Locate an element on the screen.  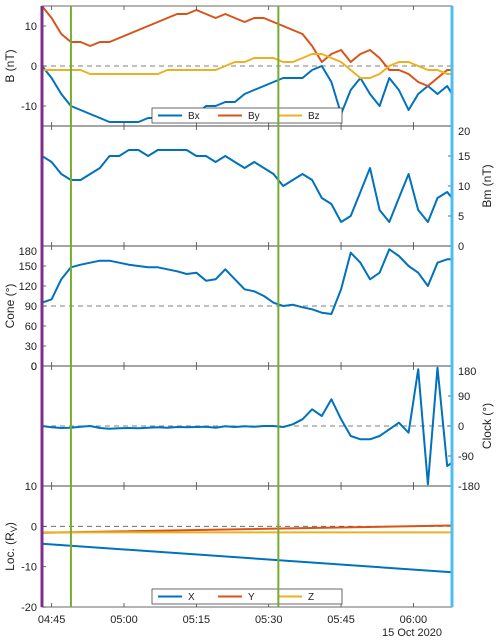
legend-label-bx: Bx is located at coordinates (194, 116).